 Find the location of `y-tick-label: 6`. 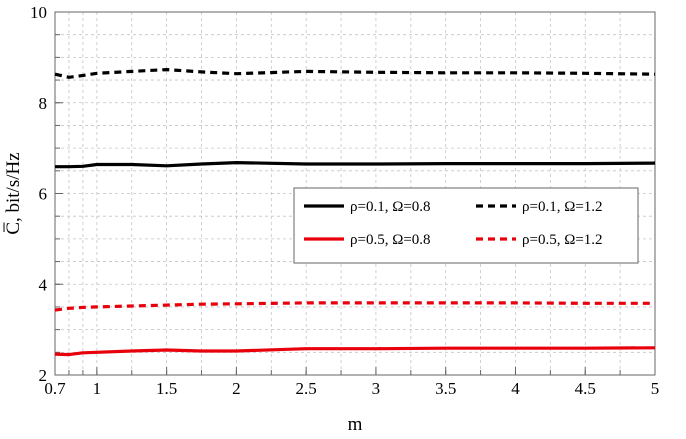

y-tick-label: 6 is located at coordinates (43, 194).